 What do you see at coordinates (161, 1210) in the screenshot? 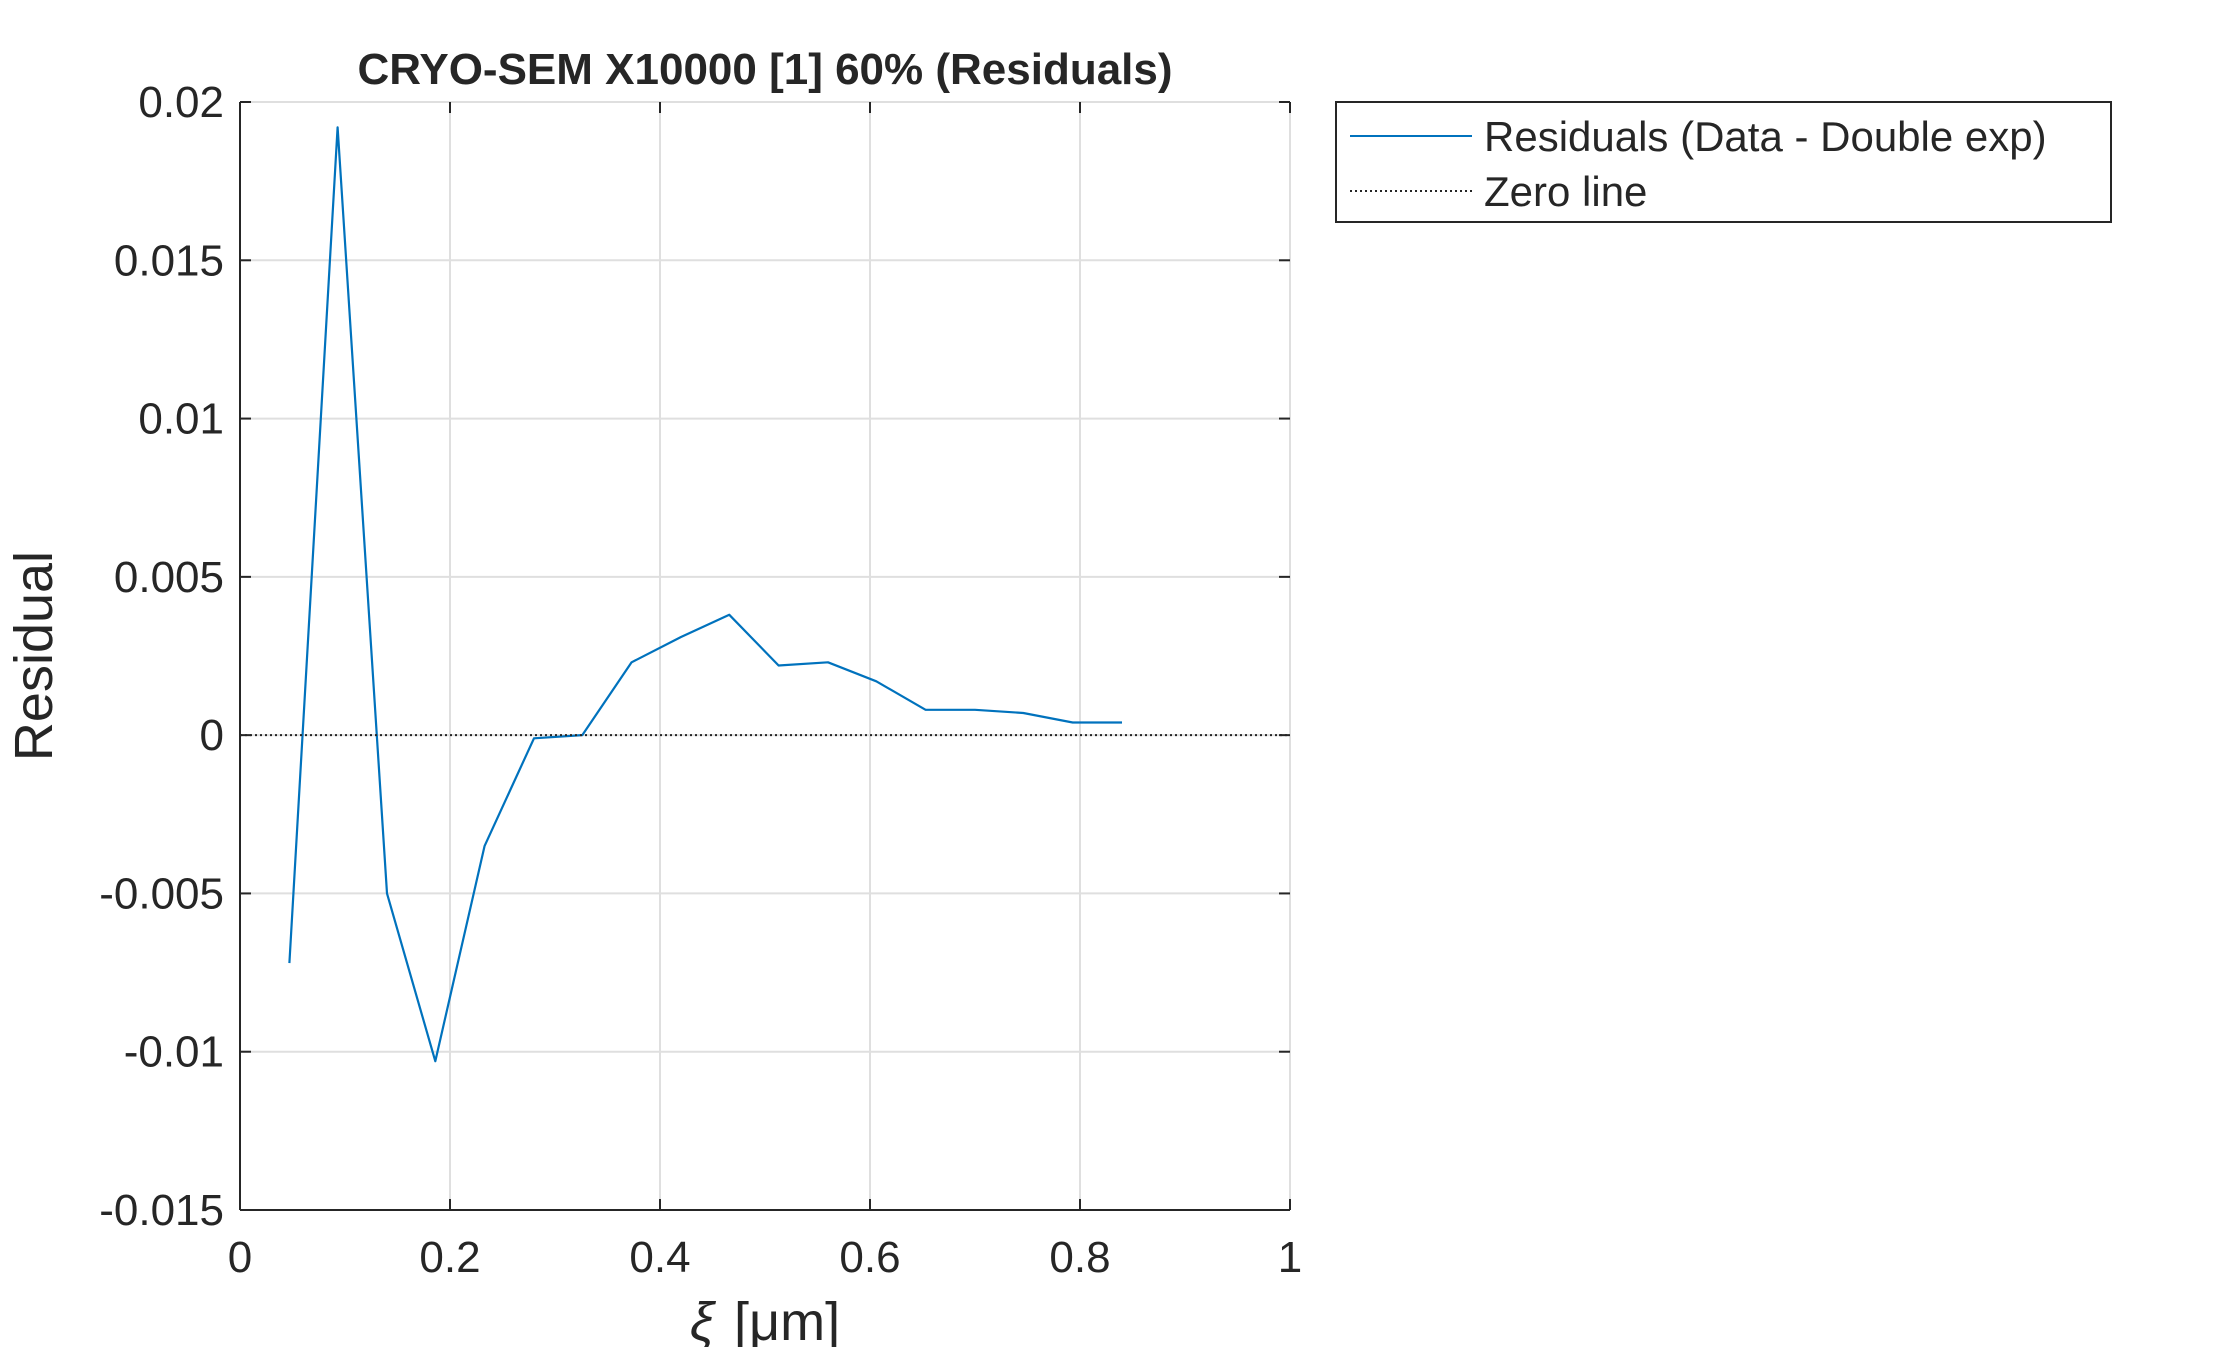
I see `y-tick-label: -0.015` at bounding box center [161, 1210].